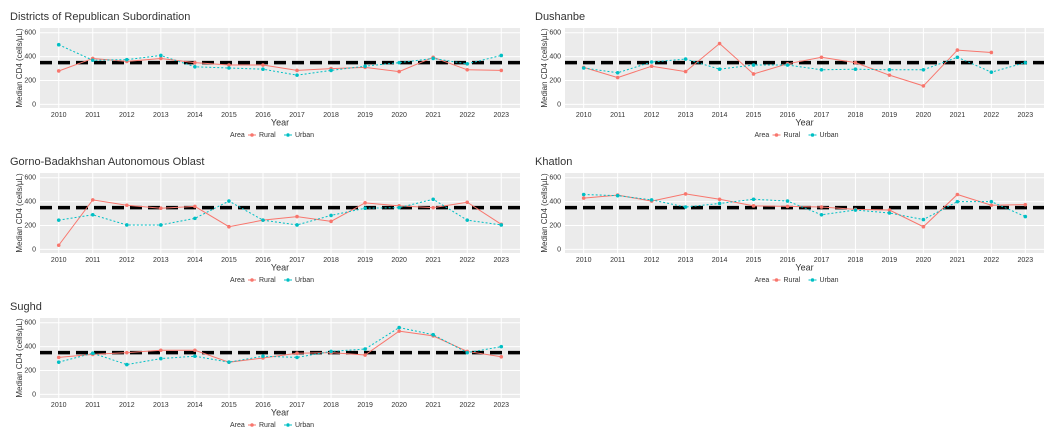  Describe the element at coordinates (331, 115) in the screenshot. I see `x-tick-label: 2018` at that location.